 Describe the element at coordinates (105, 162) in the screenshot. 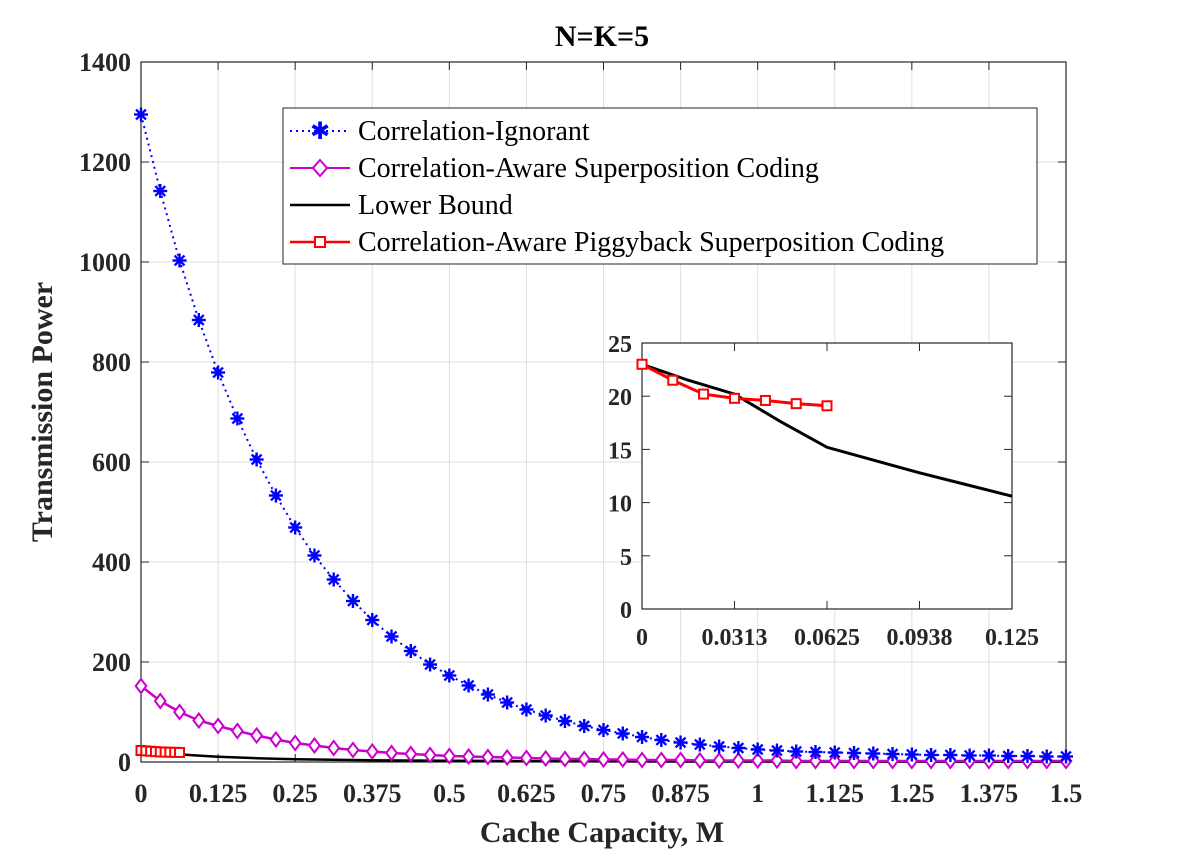

I see `y-tick-label: 1200` at that location.